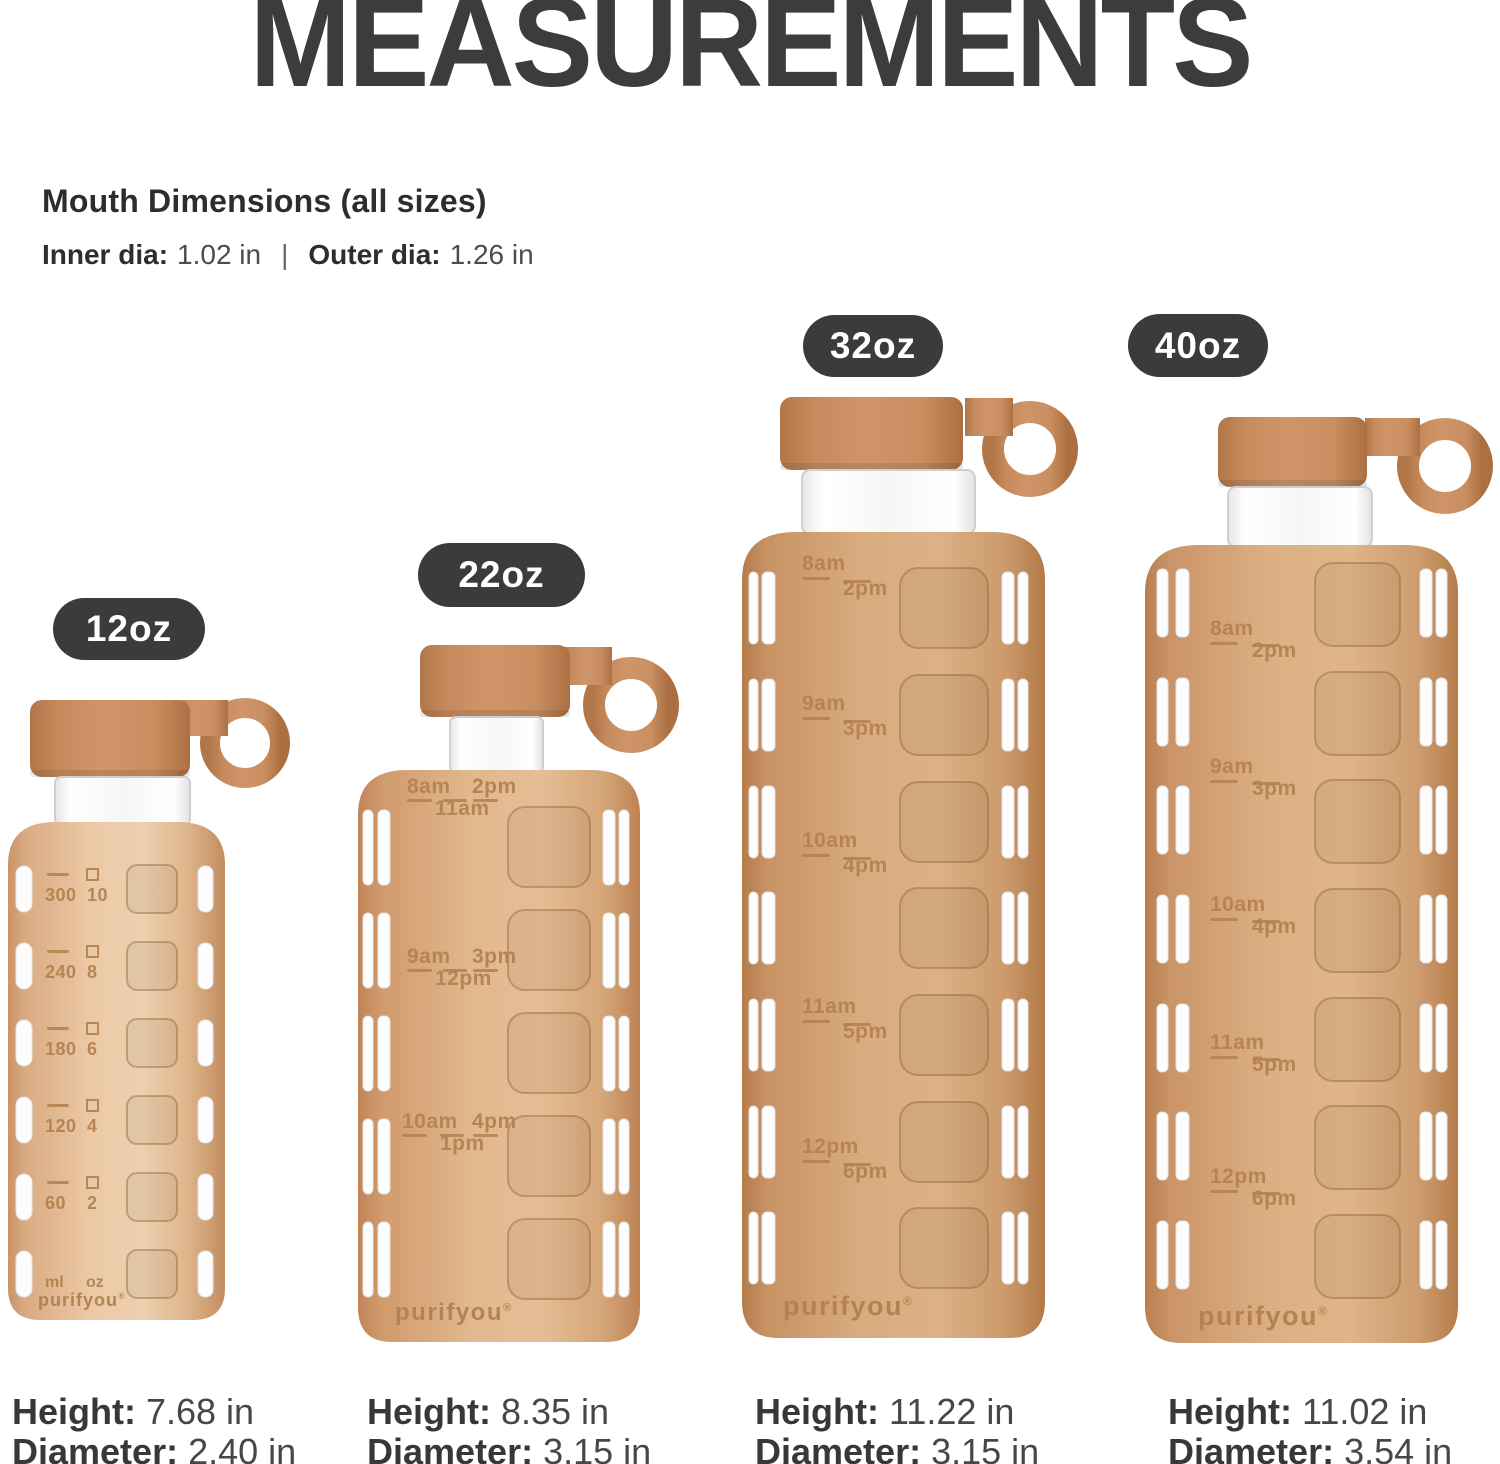 The height and width of the screenshot is (1464, 1500). I want to click on height-value: 7.68 in, so click(200, 1411).